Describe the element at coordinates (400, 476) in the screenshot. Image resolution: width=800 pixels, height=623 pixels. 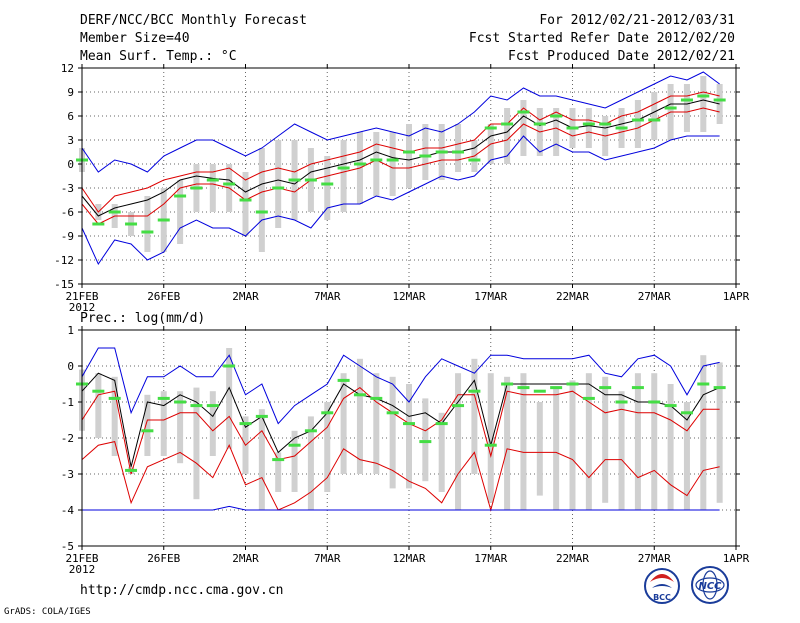
I see `chart1-series-lower-band` at that location.